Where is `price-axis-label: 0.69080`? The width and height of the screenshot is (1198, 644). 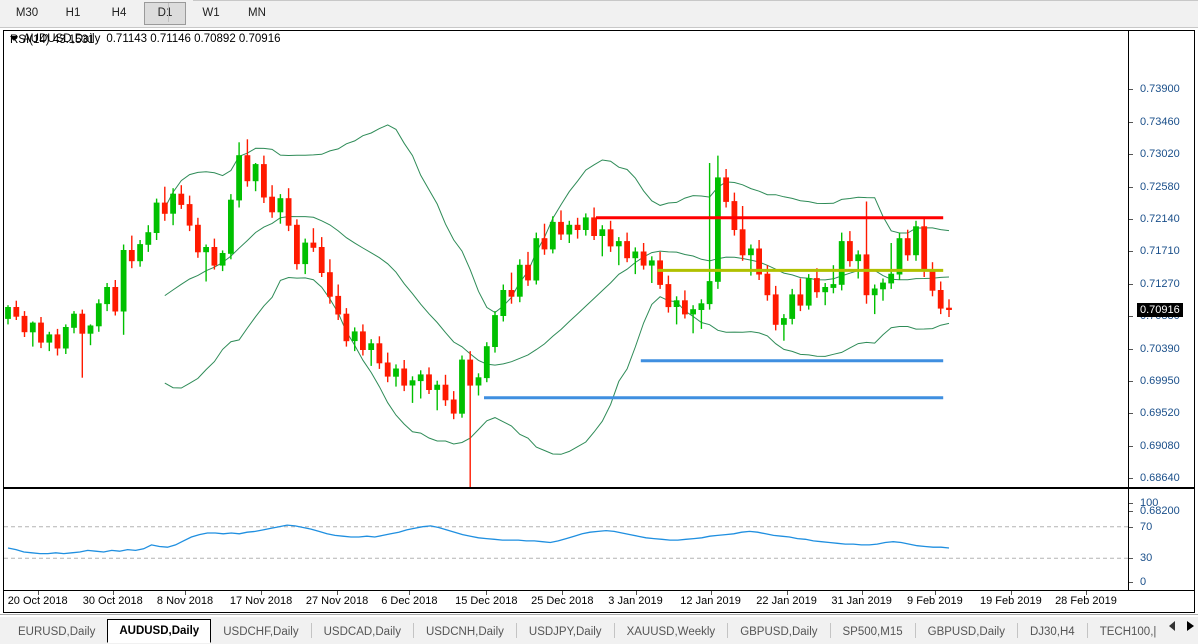
price-axis-label: 0.69080 is located at coordinates (1160, 445).